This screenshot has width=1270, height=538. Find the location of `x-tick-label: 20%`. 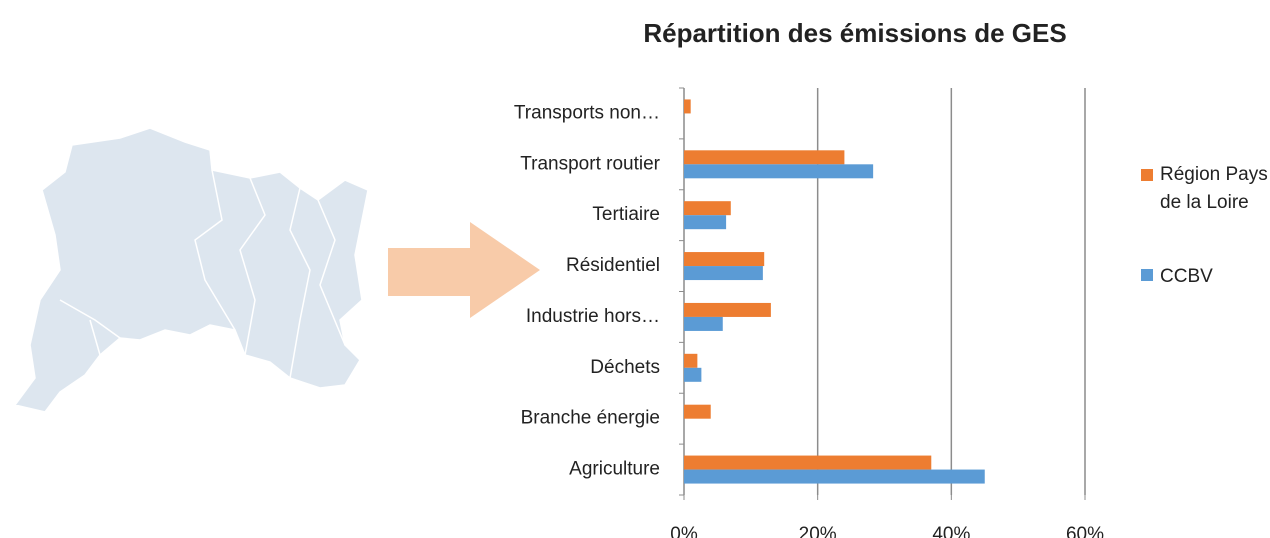

x-tick-label: 20% is located at coordinates (818, 531).